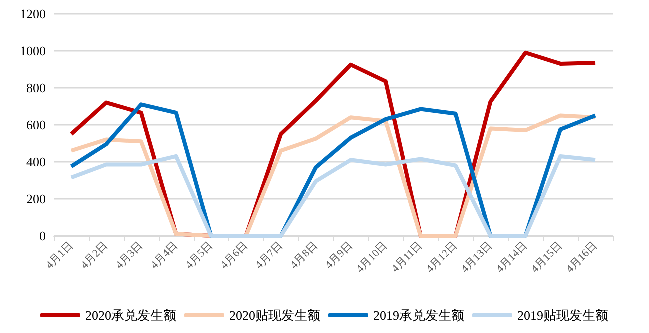 The width and height of the screenshot is (649, 333). I want to click on y-tick-label: 800, so click(36, 88).